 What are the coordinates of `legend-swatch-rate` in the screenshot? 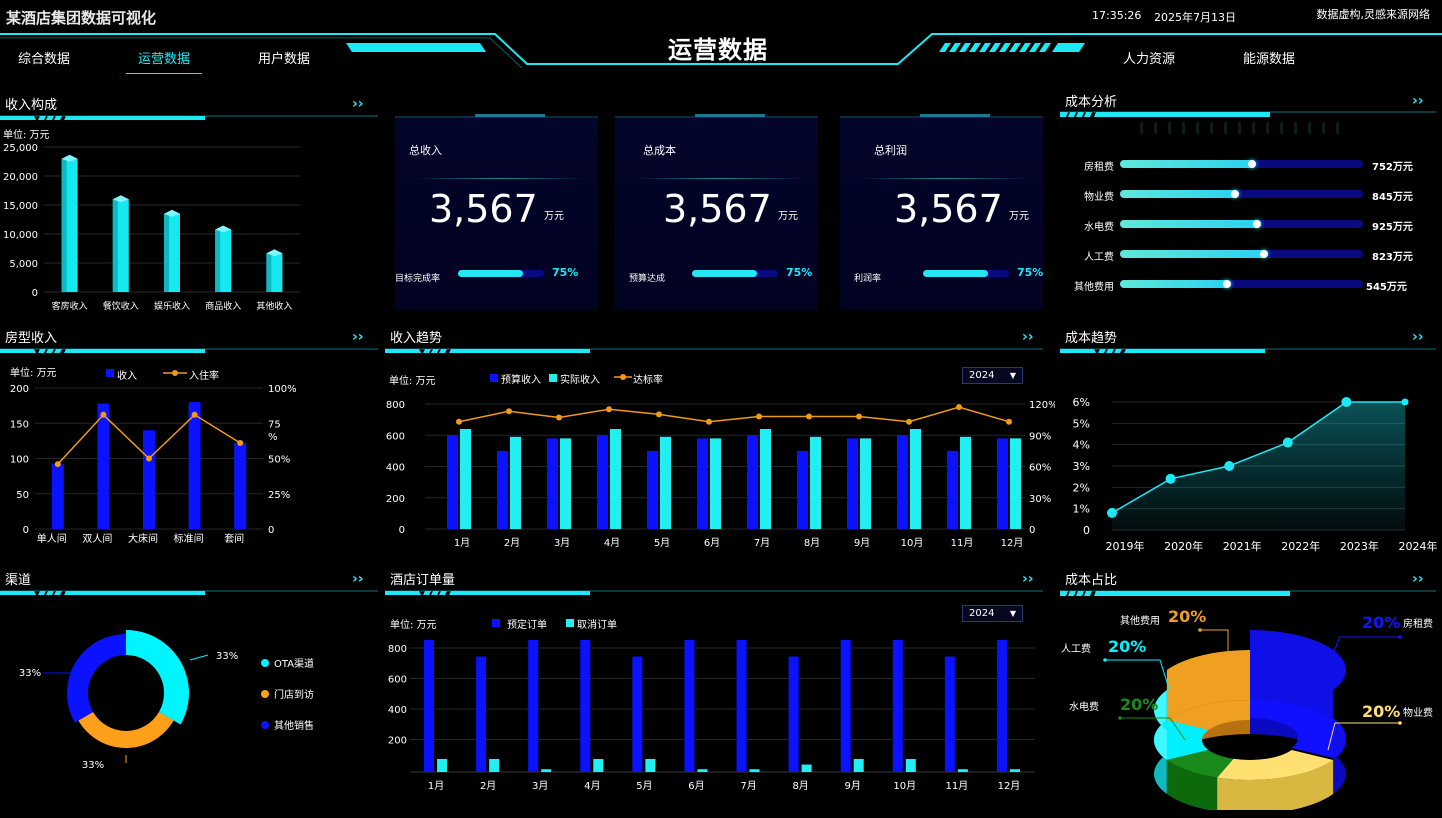 It's located at (623, 377).